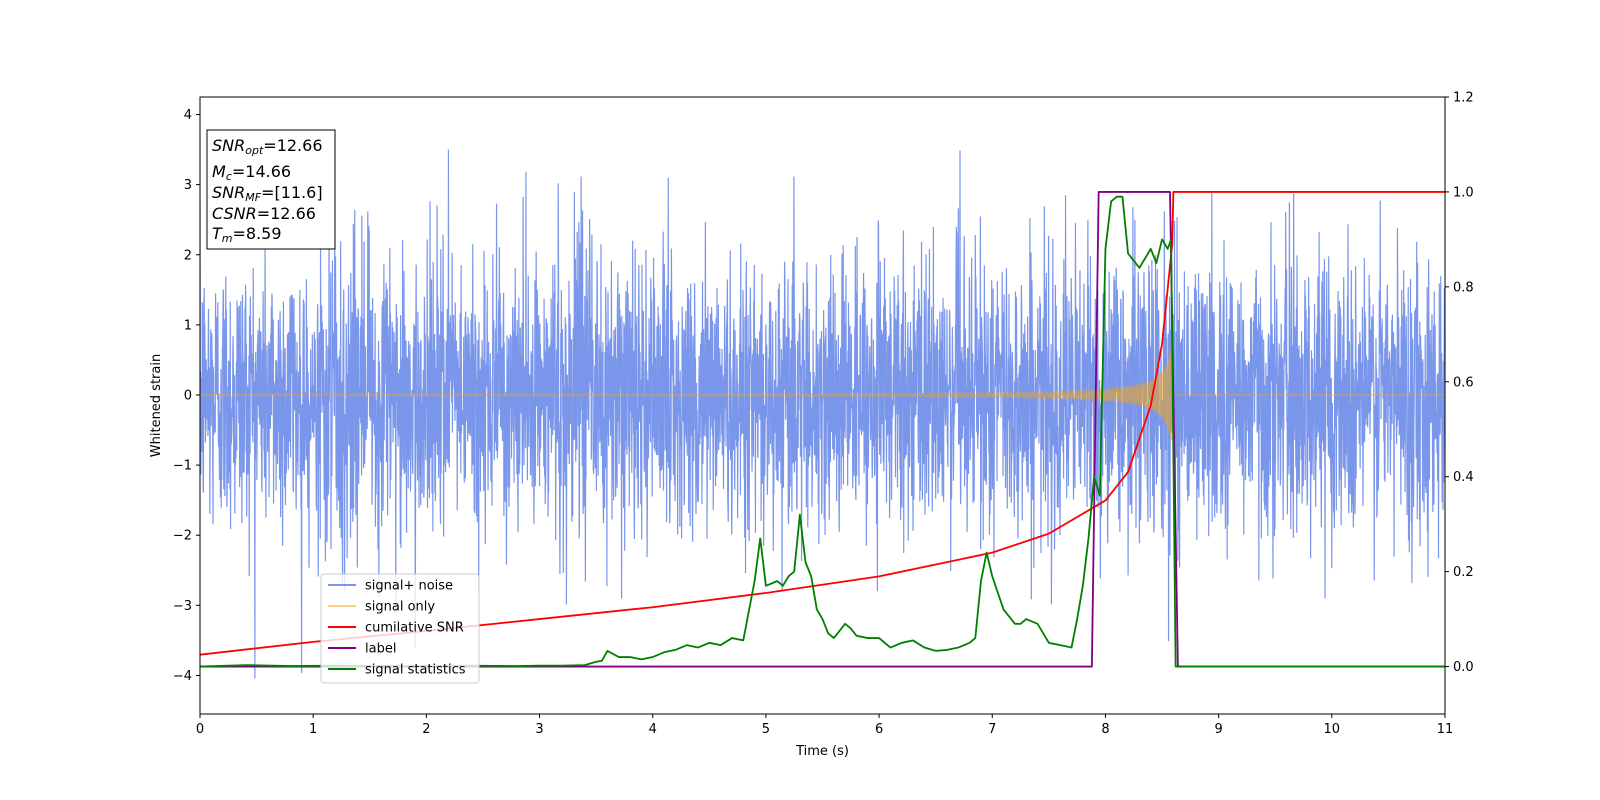 This screenshot has height=800, width=1600. Describe the element at coordinates (1463, 477) in the screenshot. I see `y-right-tick-label: 0.4` at that location.